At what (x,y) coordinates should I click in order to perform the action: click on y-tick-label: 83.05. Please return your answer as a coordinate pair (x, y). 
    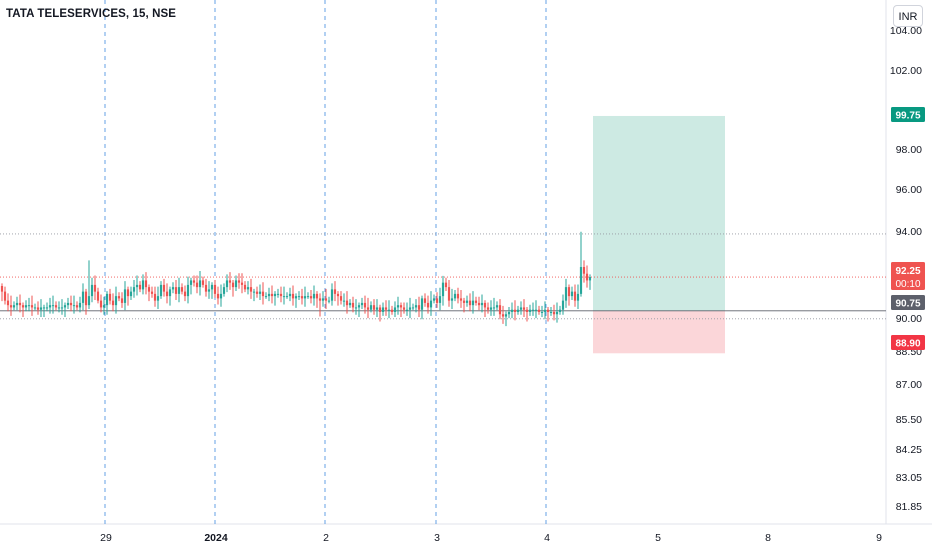
    Looking at the image, I should click on (909, 478).